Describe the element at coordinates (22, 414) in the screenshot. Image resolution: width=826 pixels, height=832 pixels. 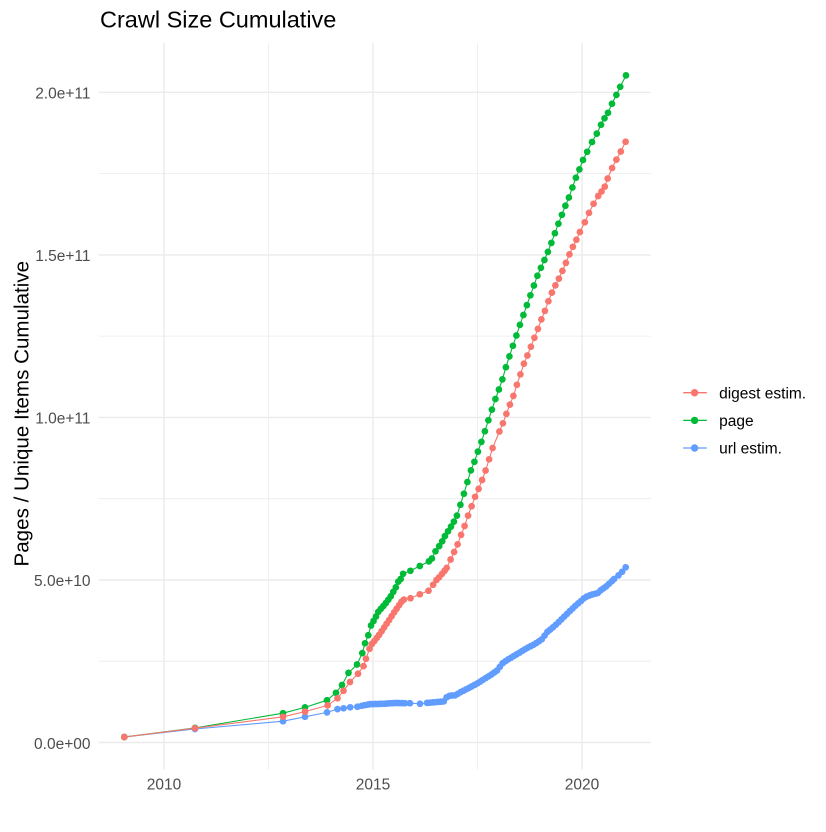
I see `svg-text:Pages / Unique Items Cumulativ: Pages / Unique Items Cumulative` at that location.